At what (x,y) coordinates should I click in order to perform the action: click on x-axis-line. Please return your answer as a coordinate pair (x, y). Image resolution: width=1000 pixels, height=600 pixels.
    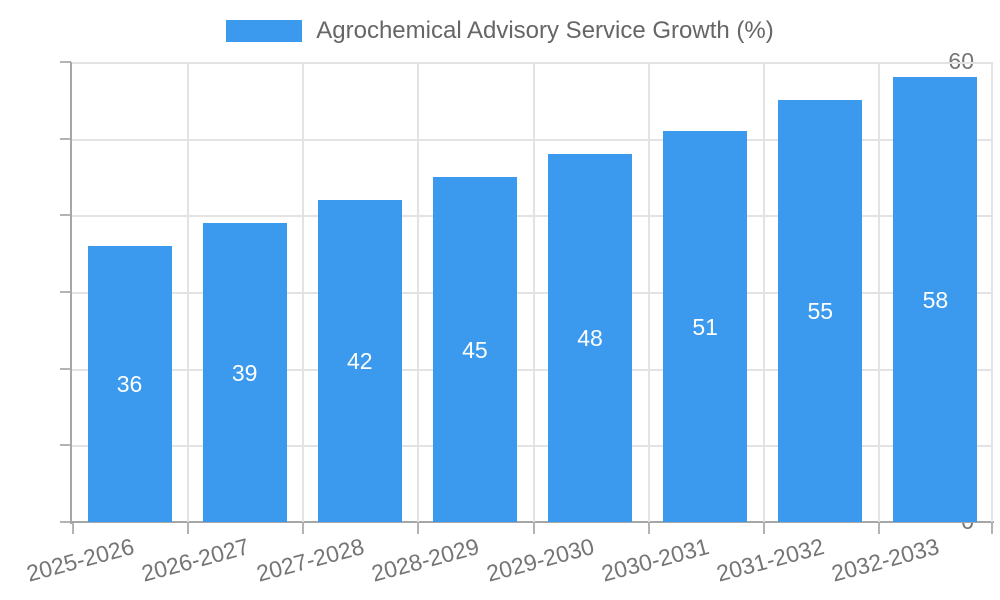
    Looking at the image, I should click on (532, 522).